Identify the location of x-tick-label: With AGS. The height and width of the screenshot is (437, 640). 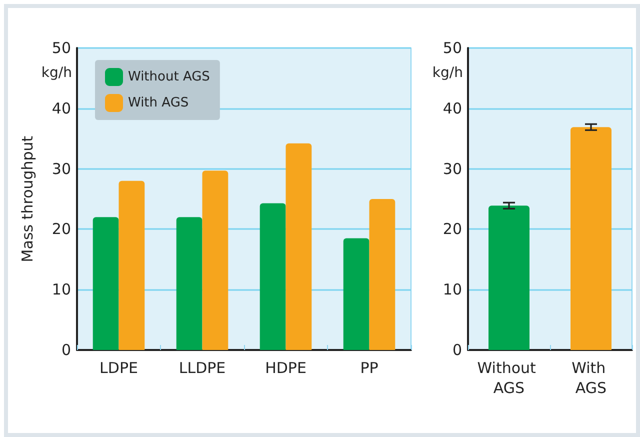
(591, 378).